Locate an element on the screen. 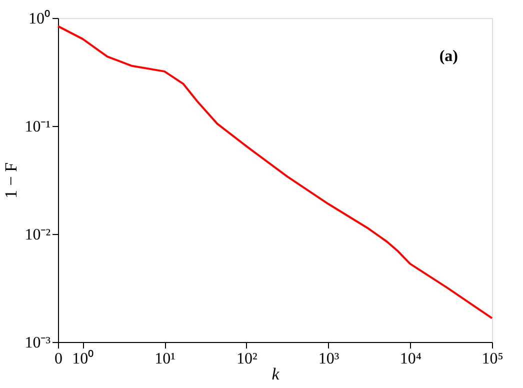 Image resolution: width=523 pixels, height=388 pixels. x-tick-label: 10¹ is located at coordinates (165, 359).